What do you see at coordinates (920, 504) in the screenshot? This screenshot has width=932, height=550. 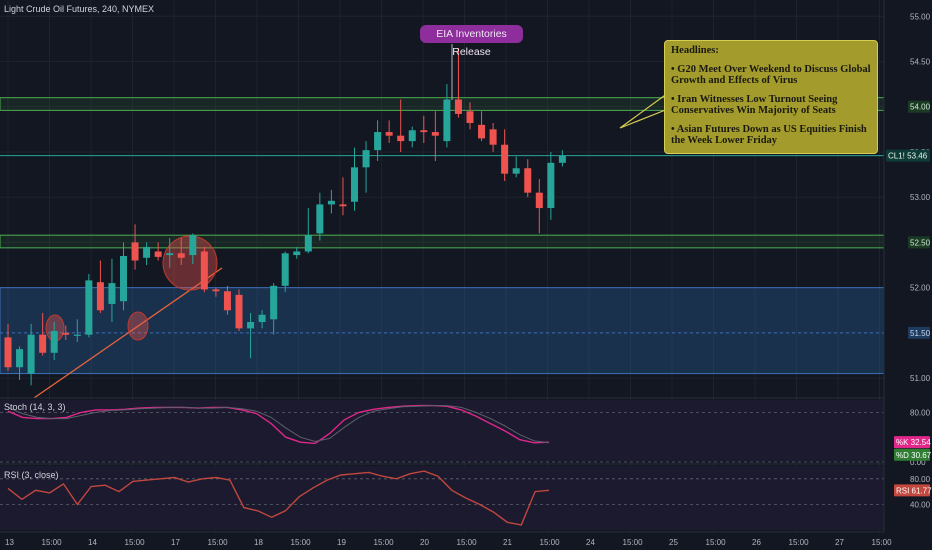 I see `rsi-tick-label: 40.00` at bounding box center [920, 504].